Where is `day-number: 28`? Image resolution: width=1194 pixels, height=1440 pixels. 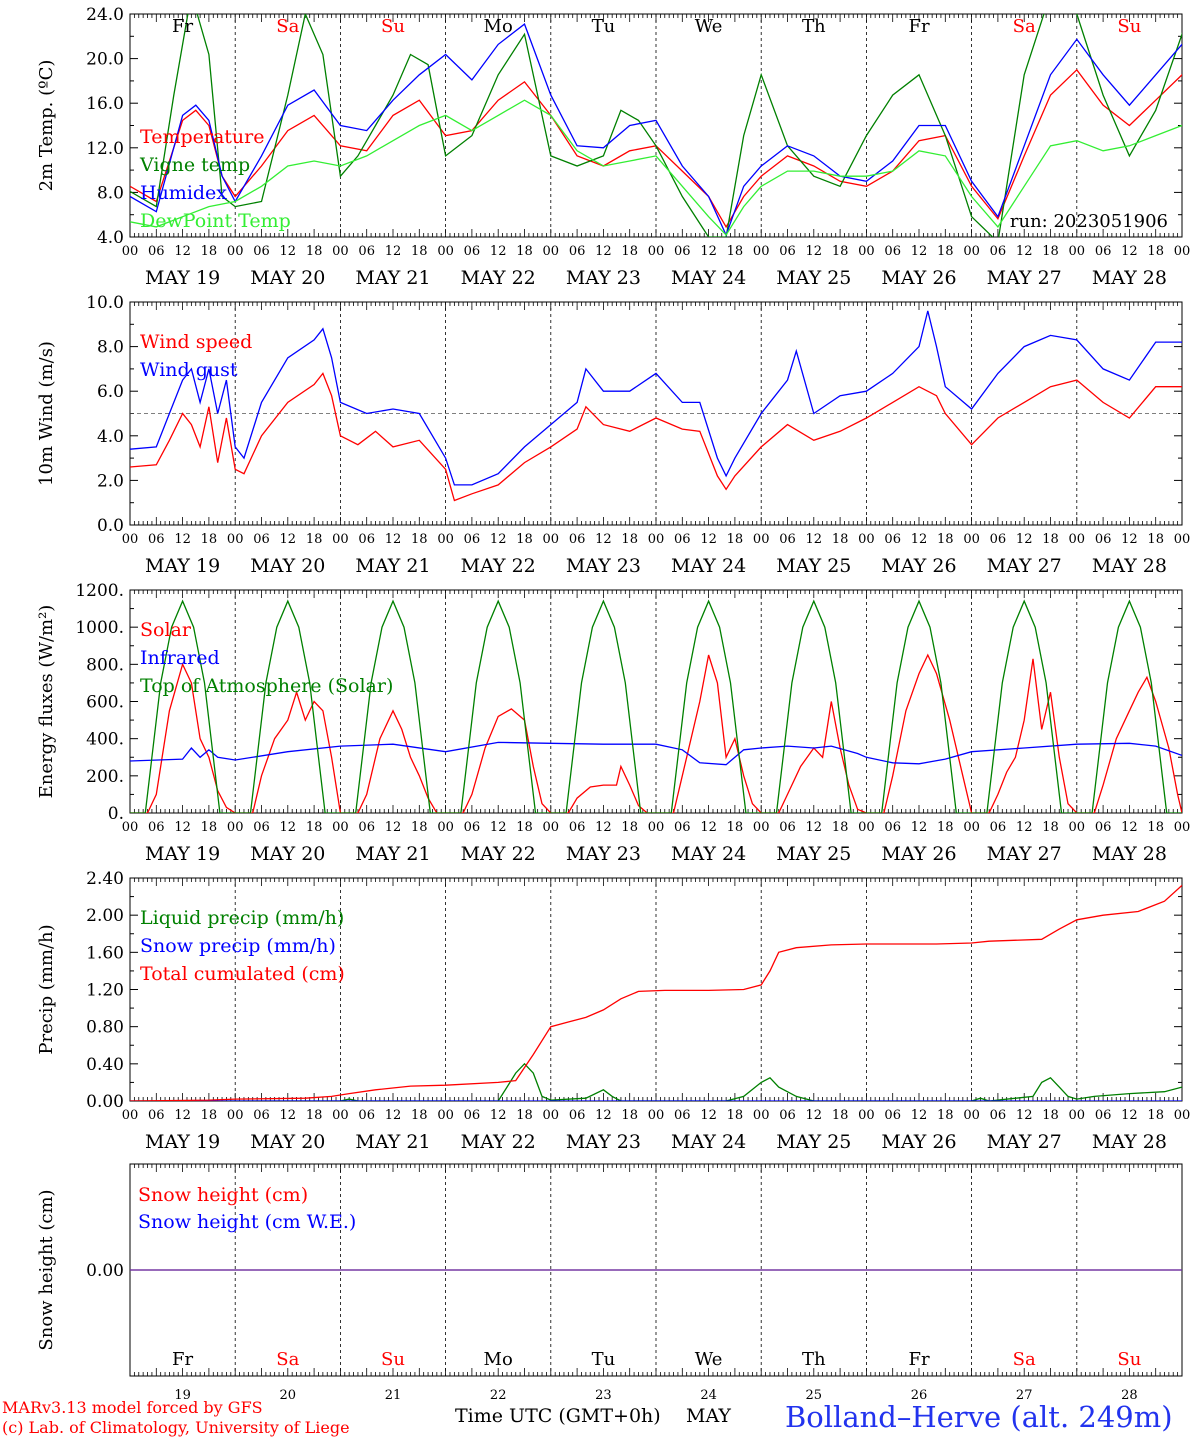 day-number: 28 is located at coordinates (1129, 1395).